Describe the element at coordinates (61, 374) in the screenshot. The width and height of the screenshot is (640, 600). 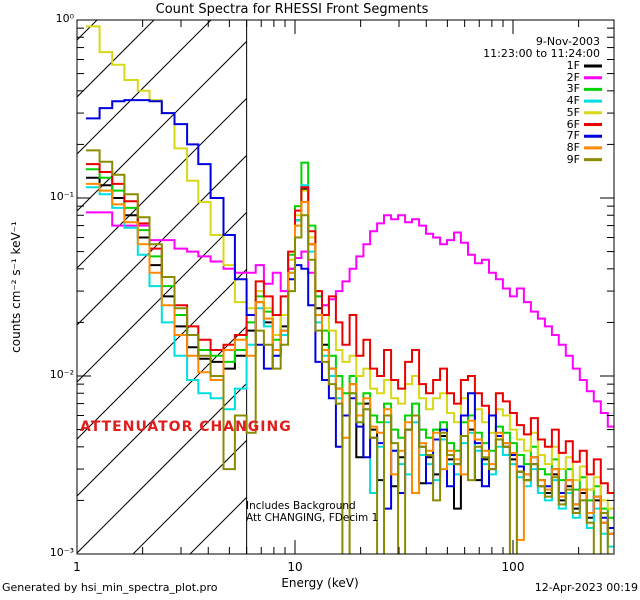
I see `y-tick-label-2: 10⁻²` at that location.